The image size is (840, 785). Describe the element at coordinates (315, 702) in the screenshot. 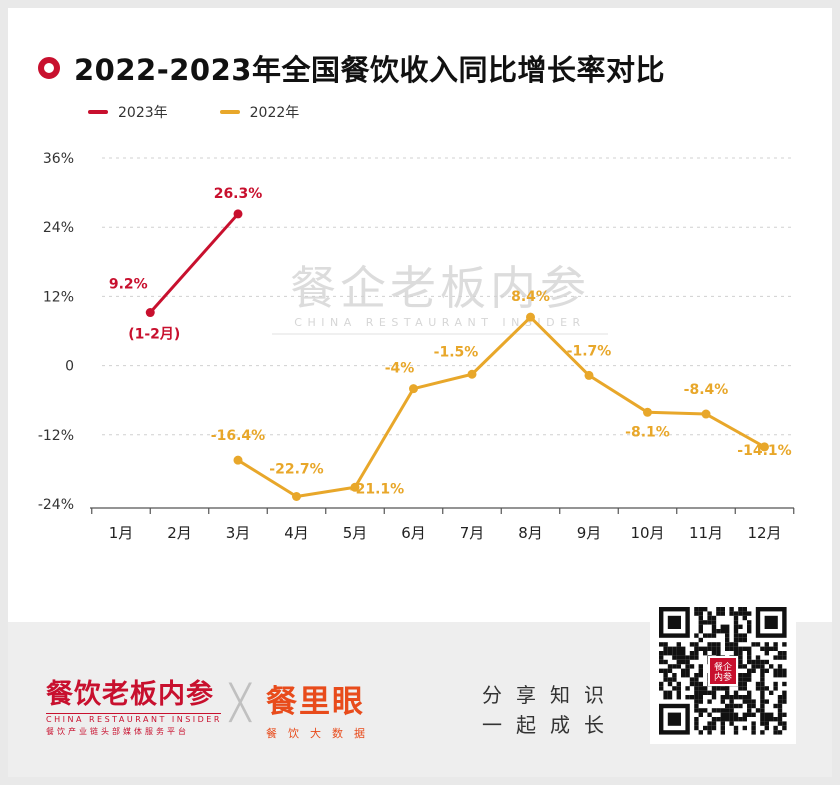

I see `brand2-name: 餐里眼` at that location.